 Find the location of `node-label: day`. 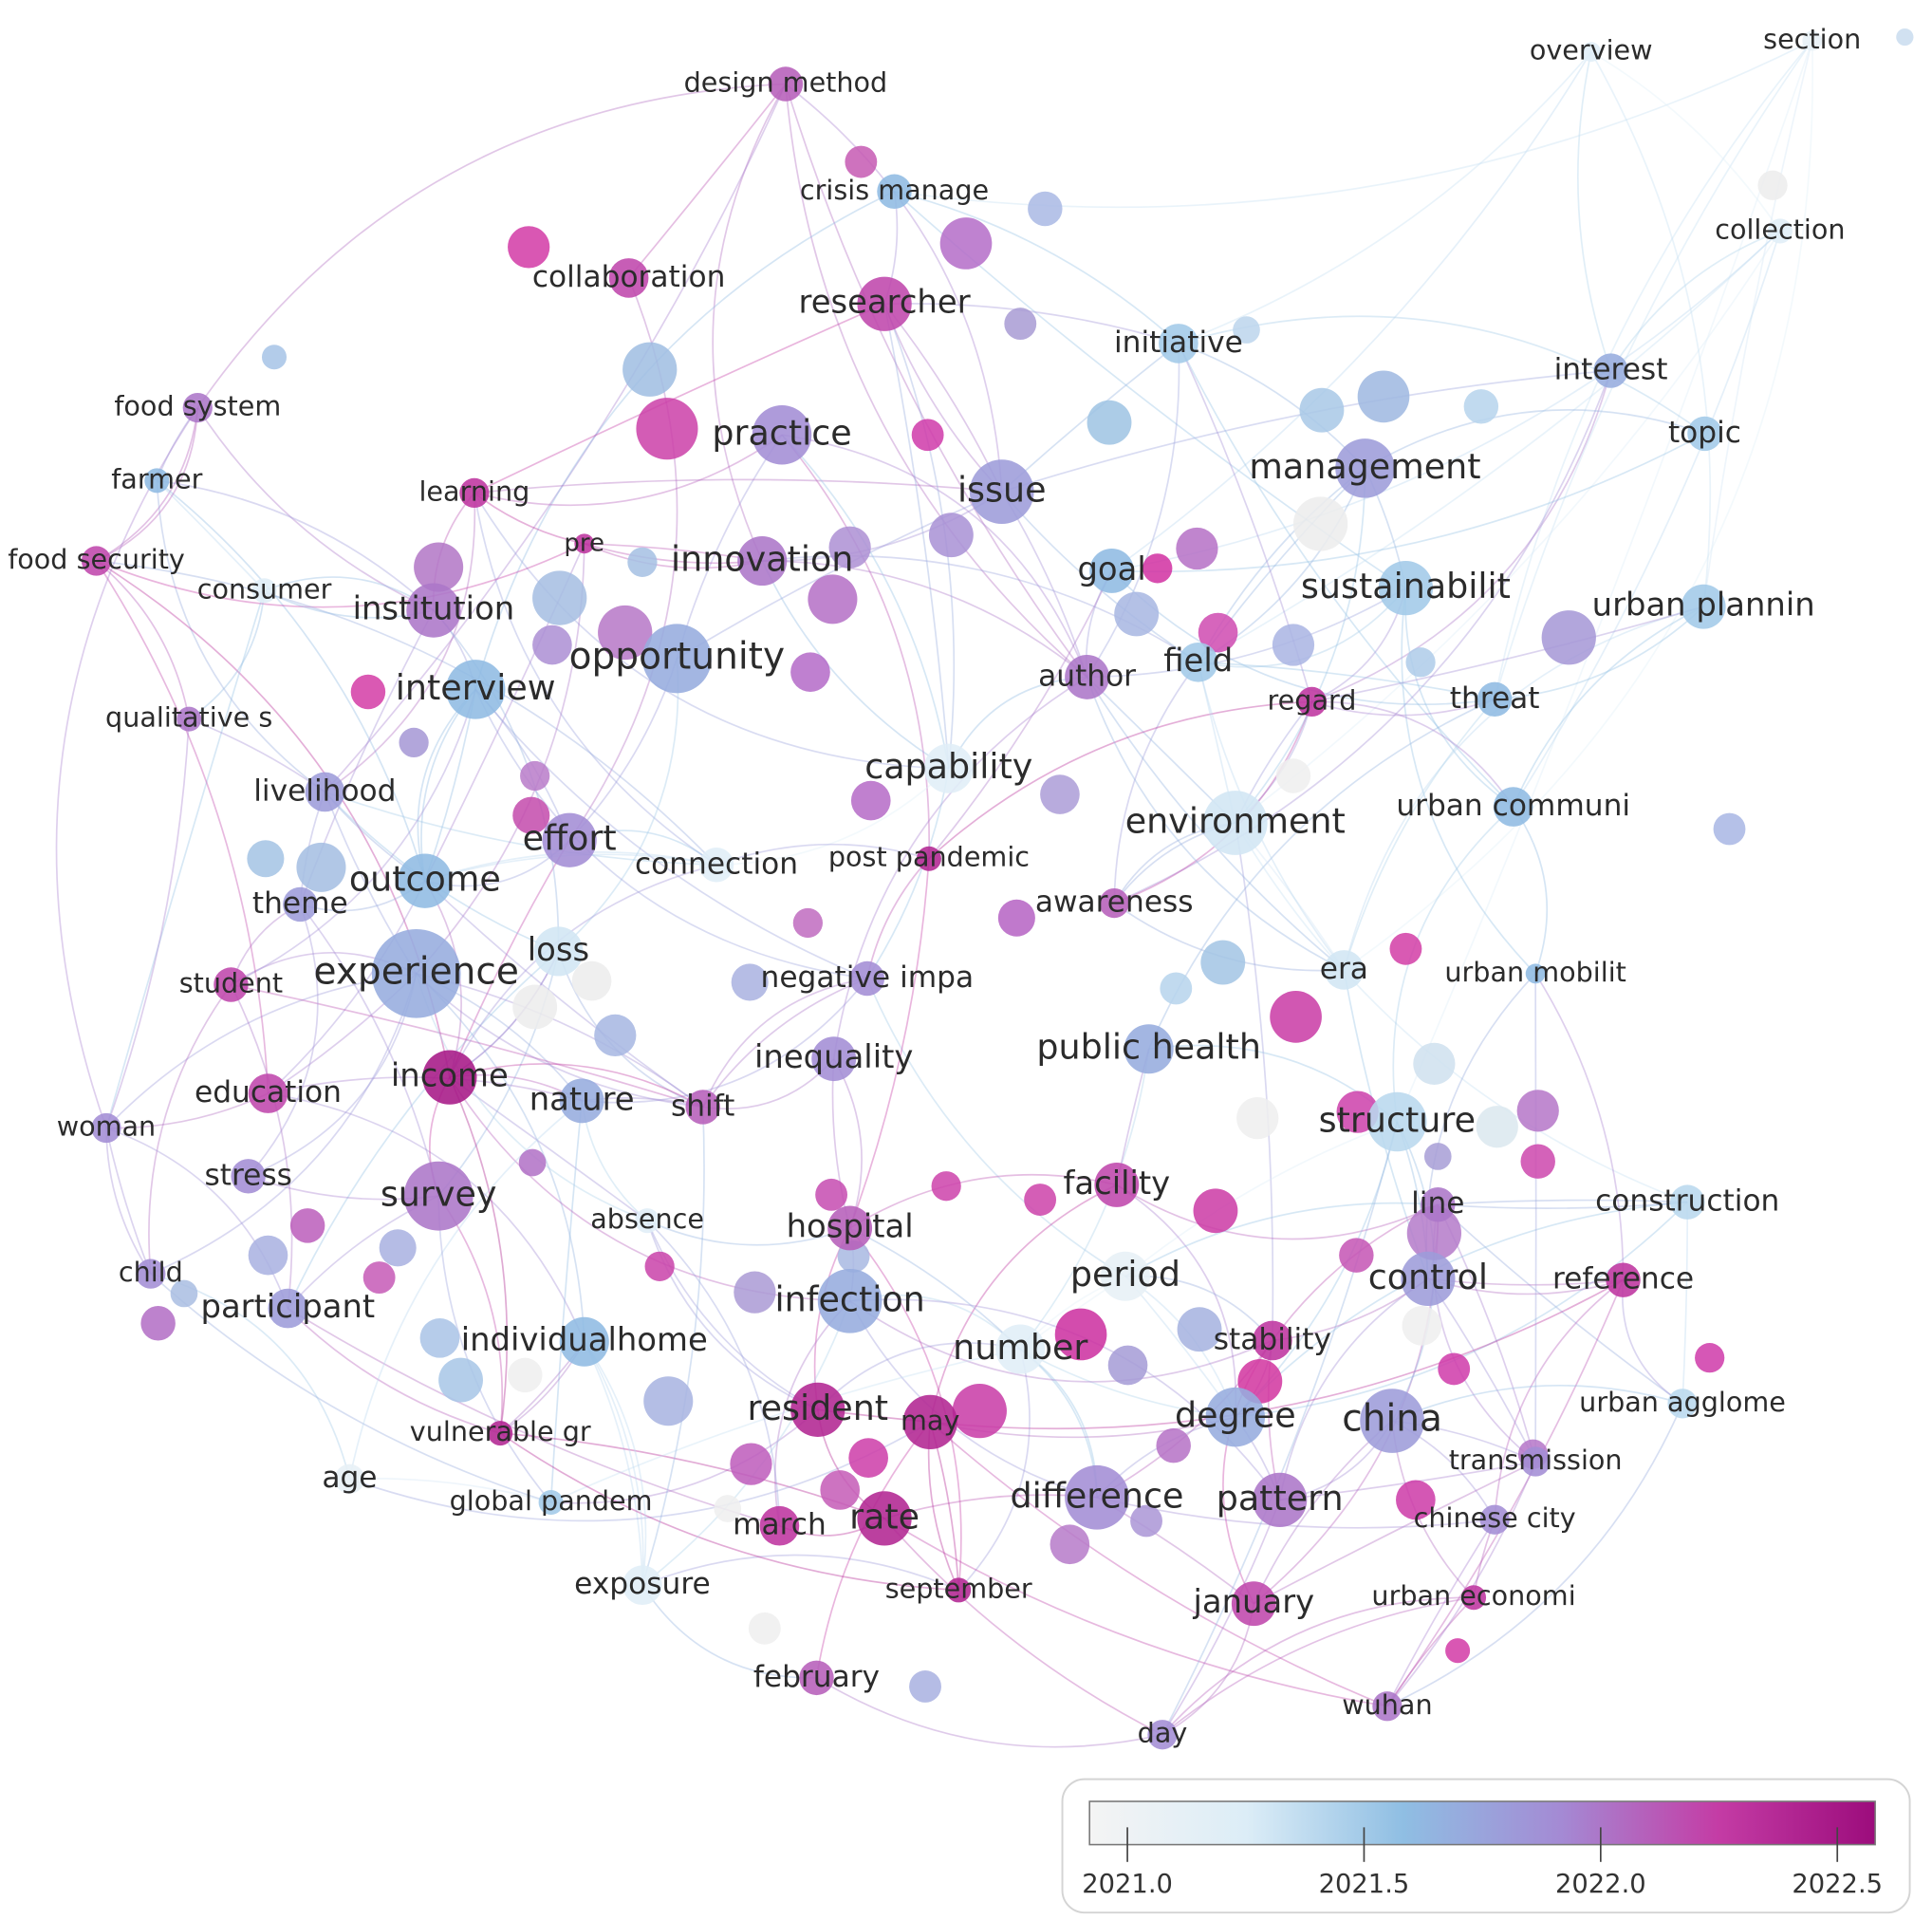

node-label: day is located at coordinates (1163, 1733).